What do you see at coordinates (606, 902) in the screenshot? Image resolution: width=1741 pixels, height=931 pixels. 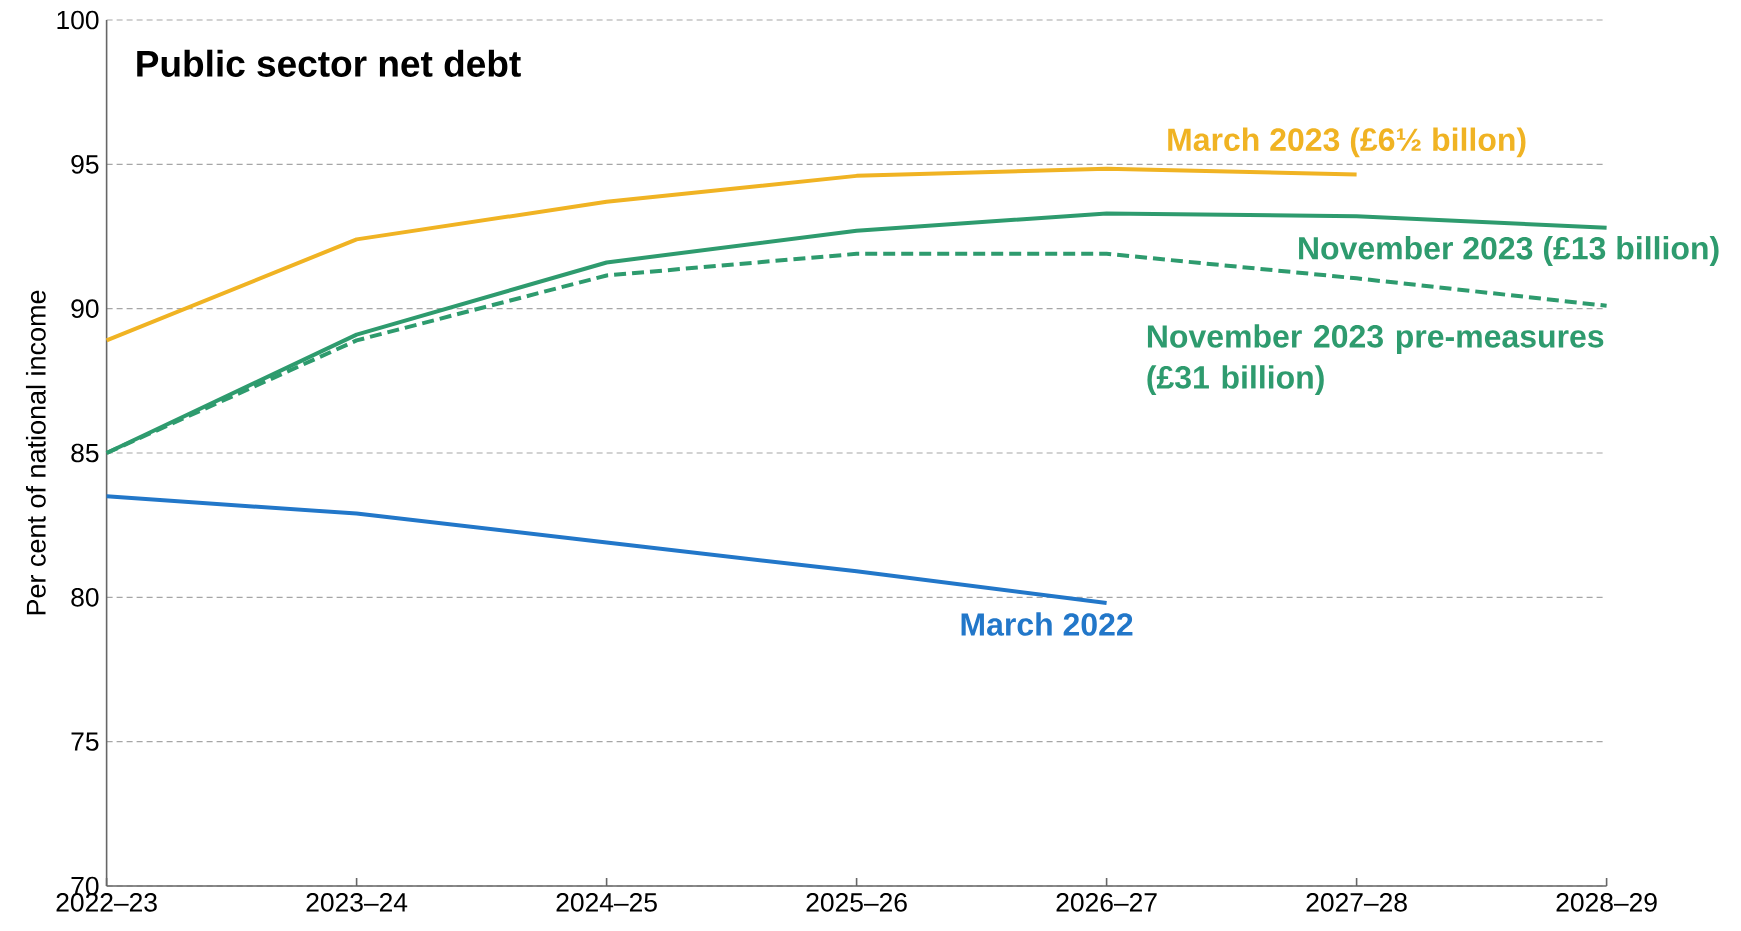 I see `x-tick-label: 2024–25` at bounding box center [606, 902].